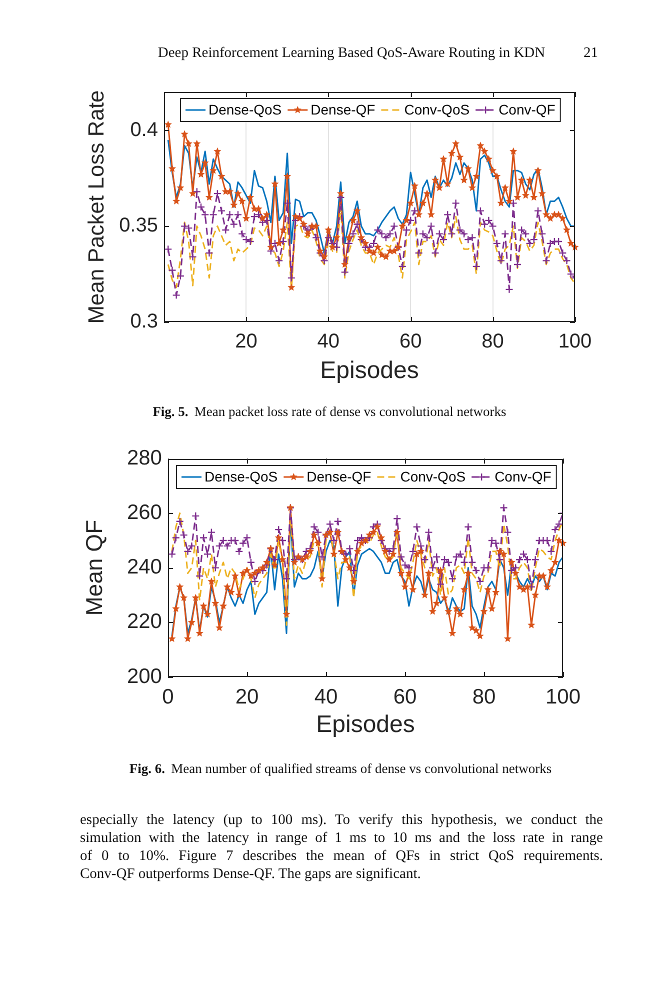 This screenshot has width=659, height=1000. Describe the element at coordinates (144, 129) in the screenshot. I see `y-tick-label: 0.4` at that location.